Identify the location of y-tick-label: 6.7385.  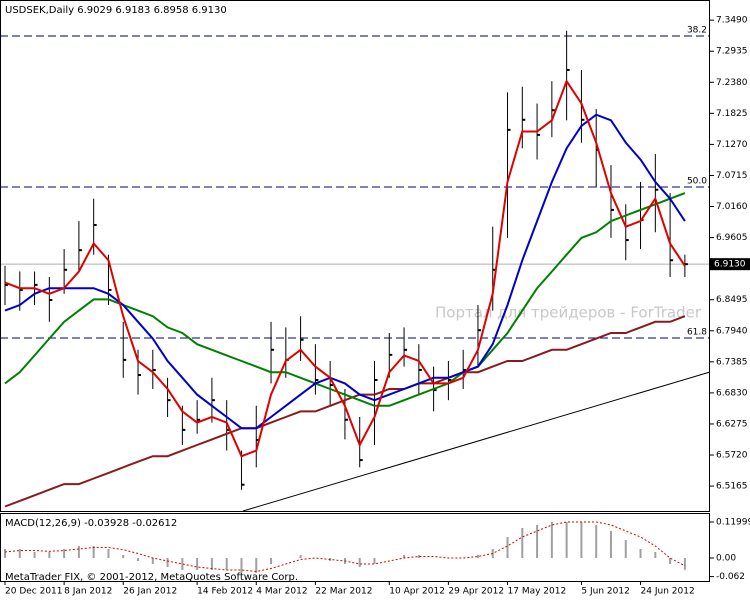
(732, 362).